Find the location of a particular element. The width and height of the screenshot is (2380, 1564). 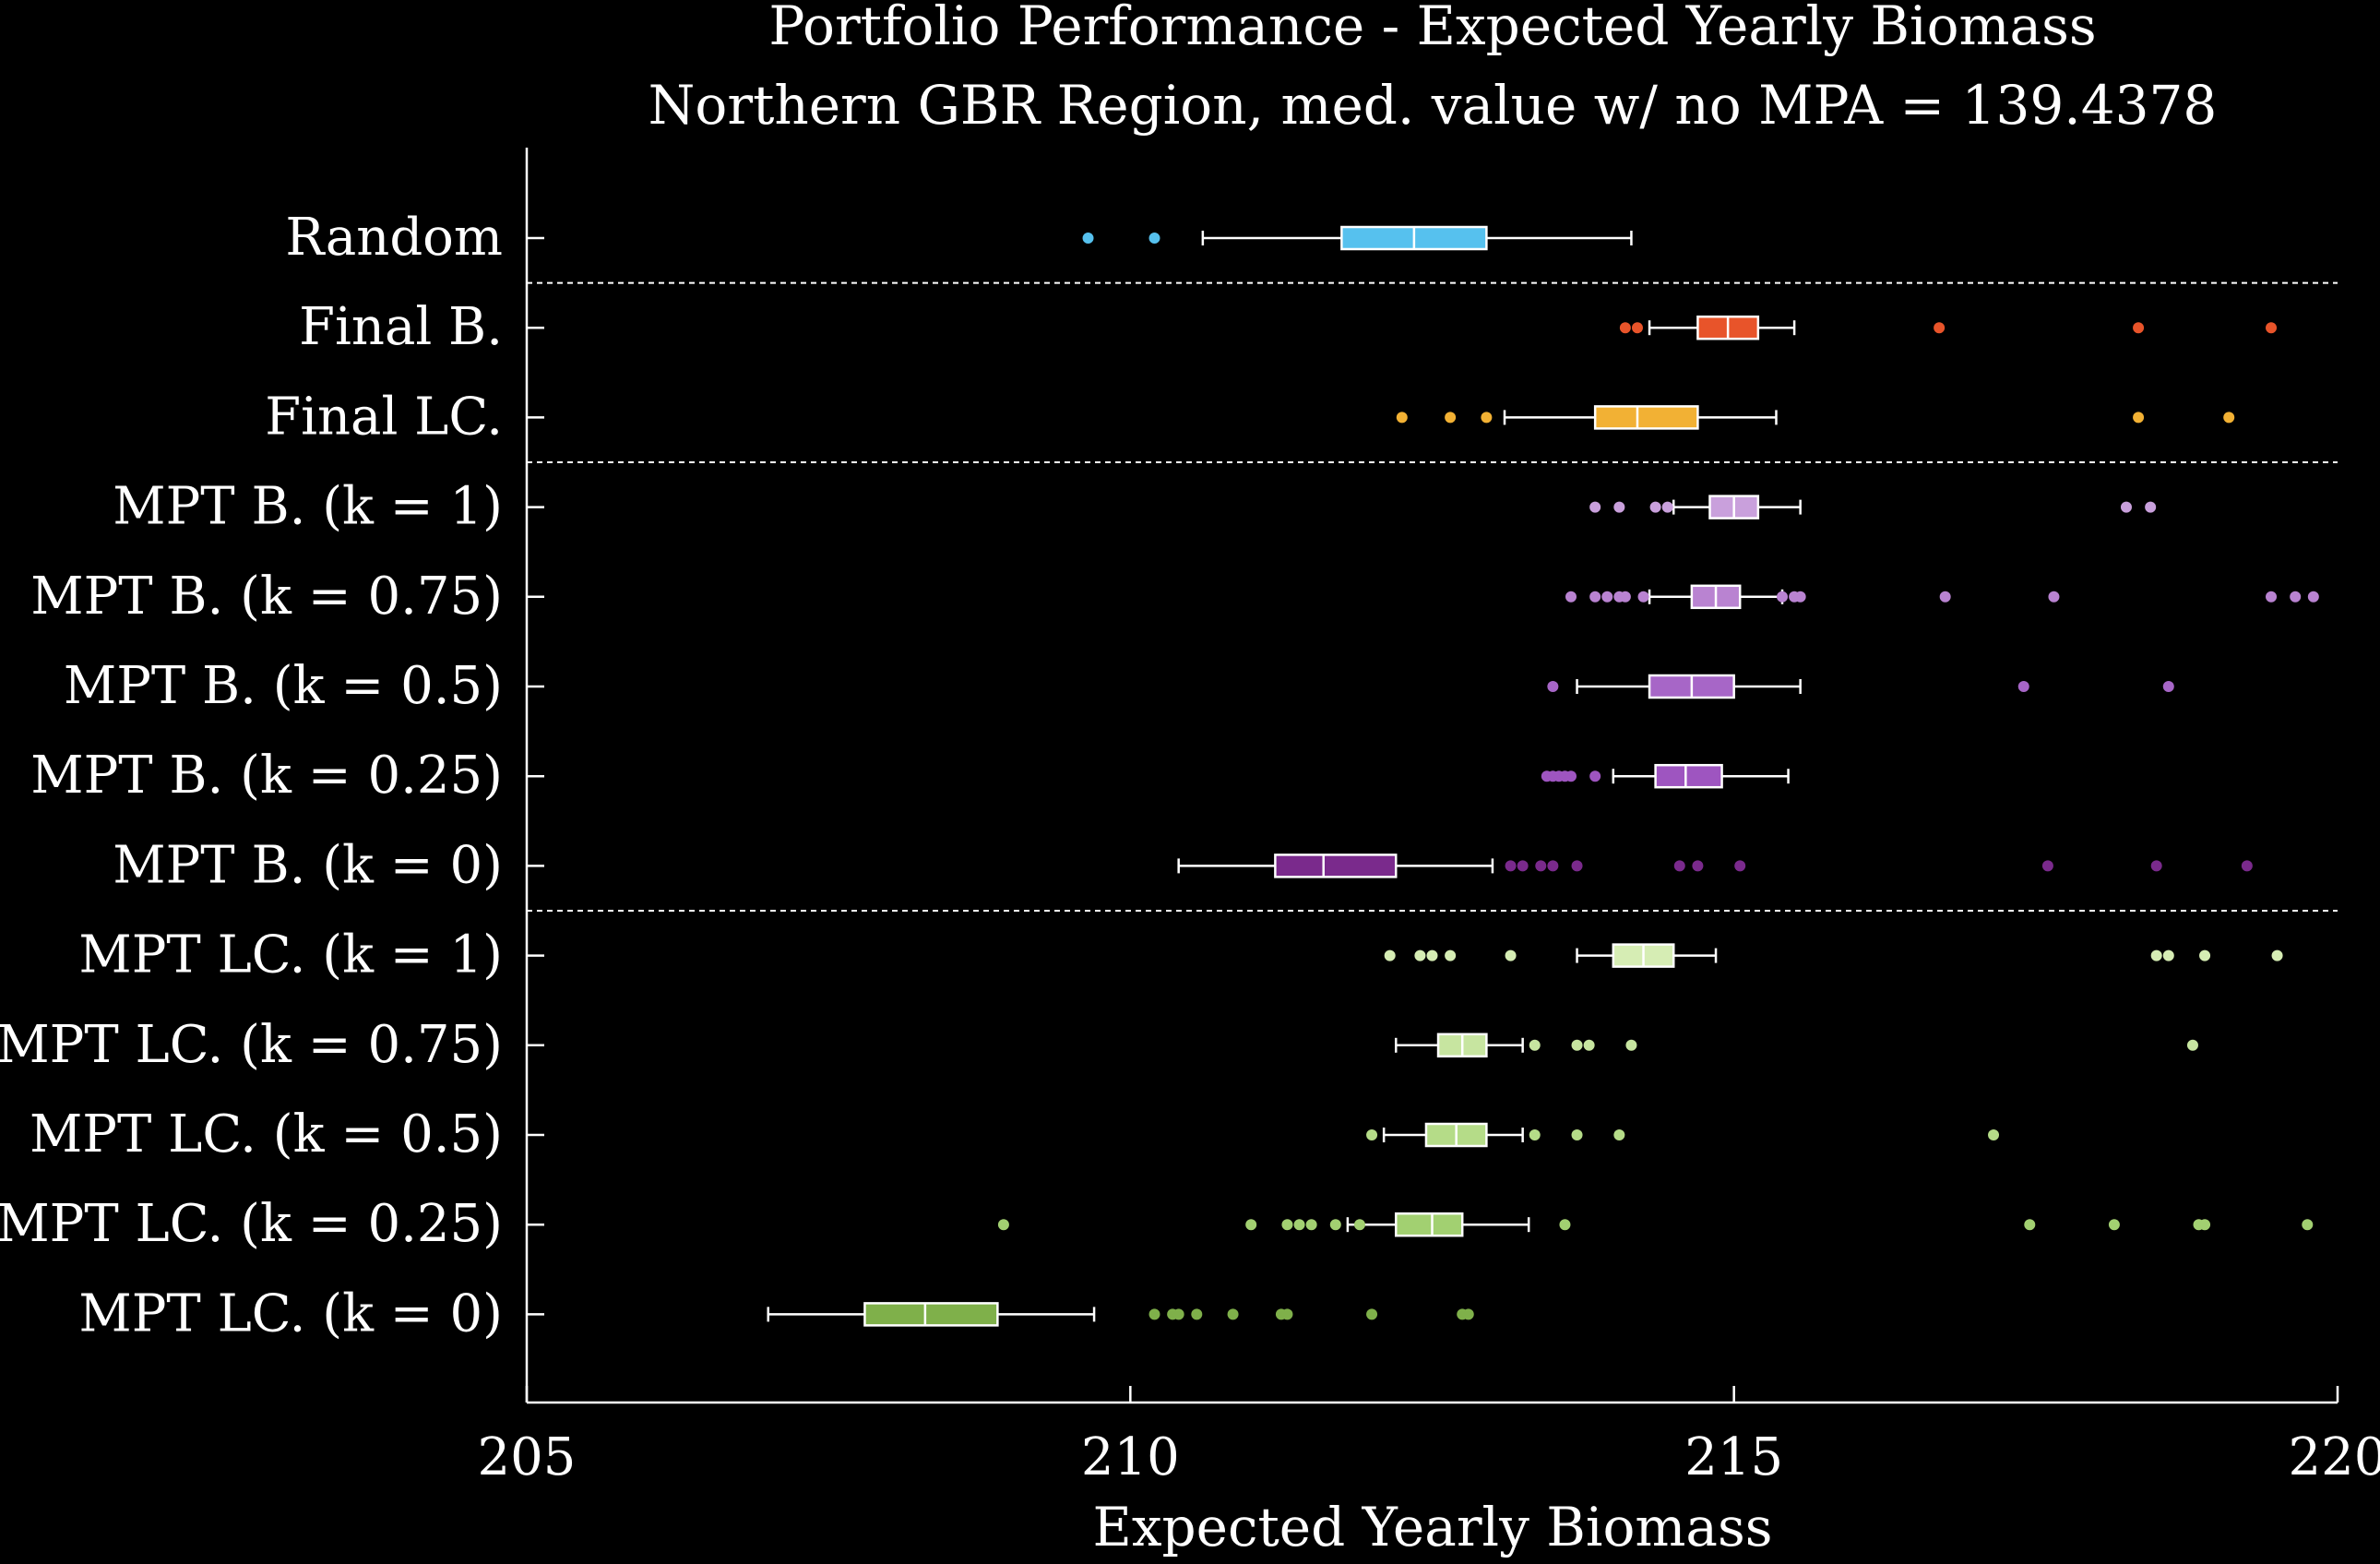

y-tick-label: Random is located at coordinates (394, 238).